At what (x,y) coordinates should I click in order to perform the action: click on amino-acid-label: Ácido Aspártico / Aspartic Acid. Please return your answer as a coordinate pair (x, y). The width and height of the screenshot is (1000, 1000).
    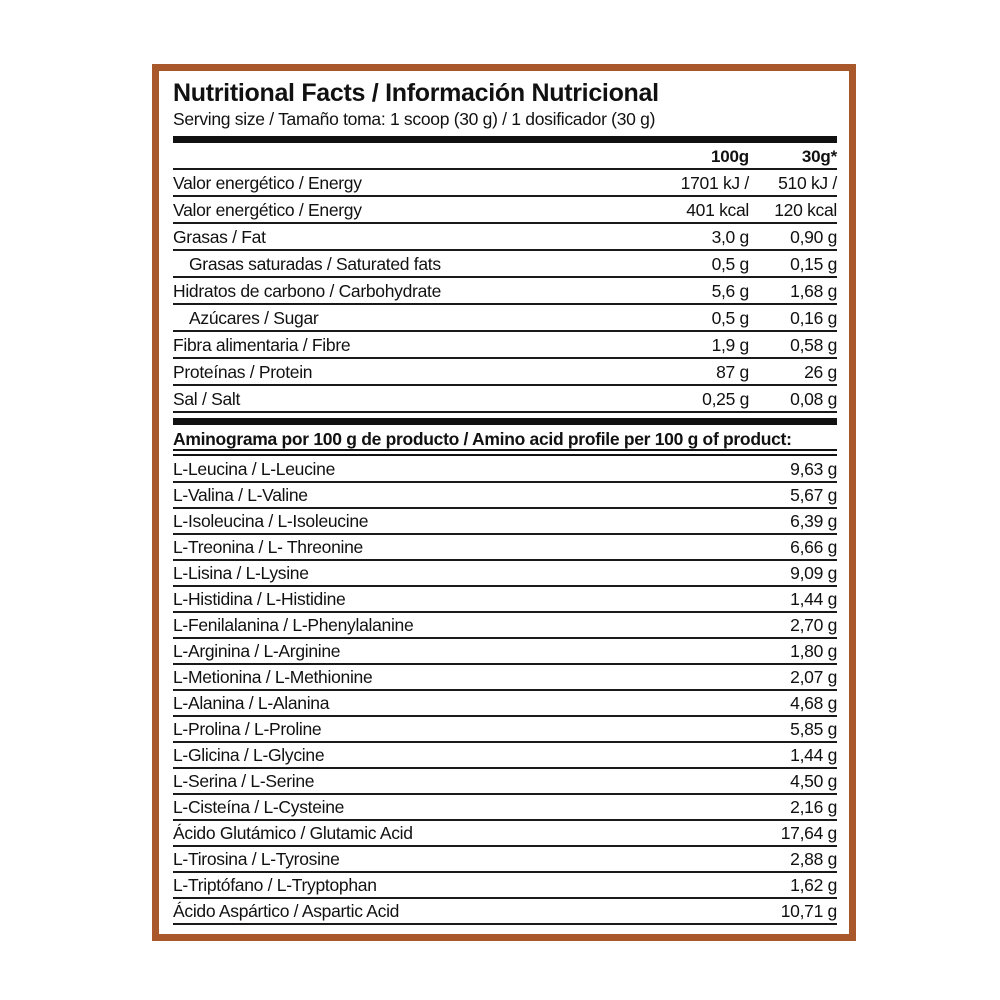
    Looking at the image, I should click on (286, 910).